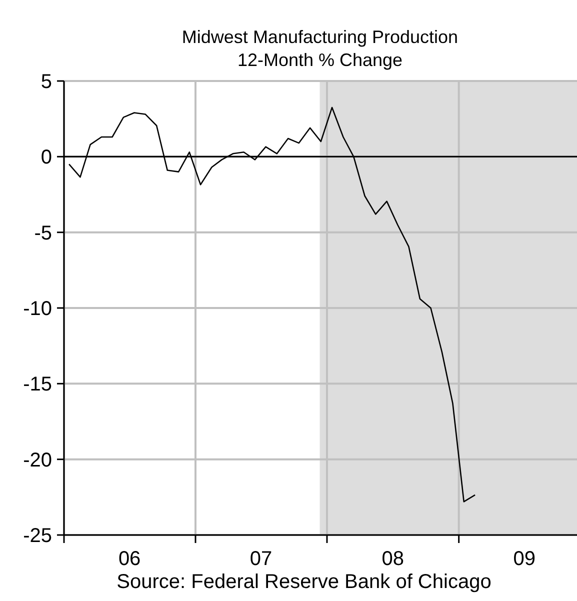 The width and height of the screenshot is (577, 601). What do you see at coordinates (393, 559) in the screenshot?
I see `x-tick-label: 08` at bounding box center [393, 559].